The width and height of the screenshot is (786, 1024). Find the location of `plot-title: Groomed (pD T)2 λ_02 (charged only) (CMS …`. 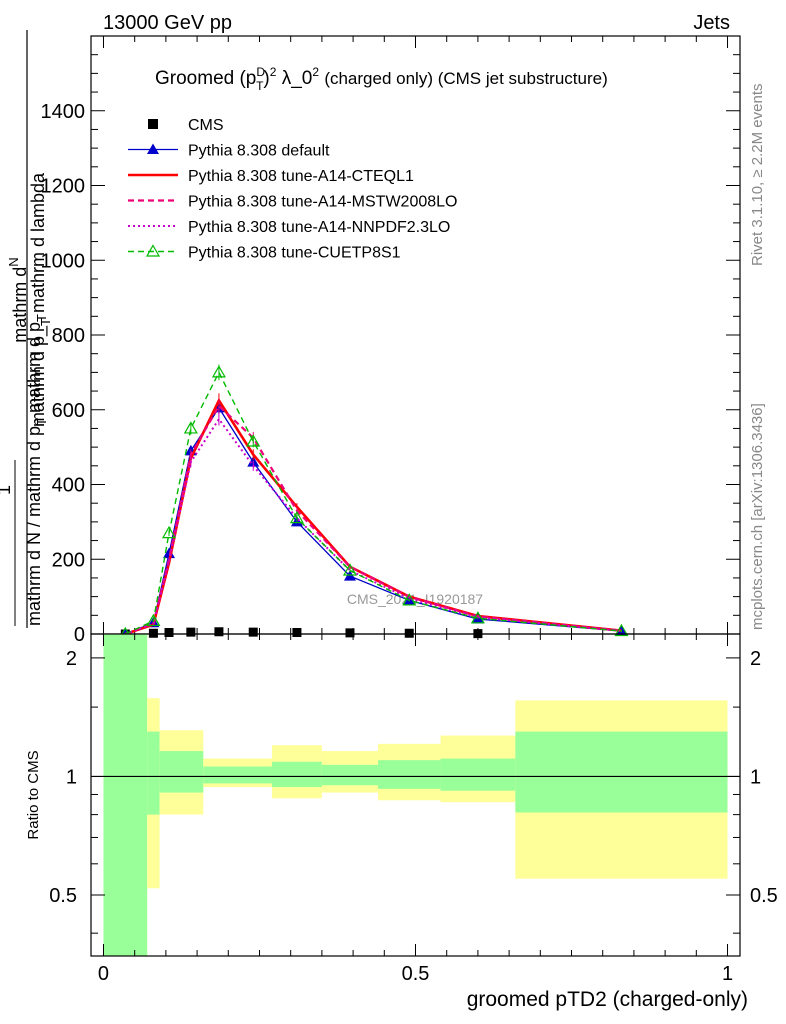

plot-title: Groomed (pD T)2 λ_02 (charged only) (CMS … is located at coordinates (381, 79).